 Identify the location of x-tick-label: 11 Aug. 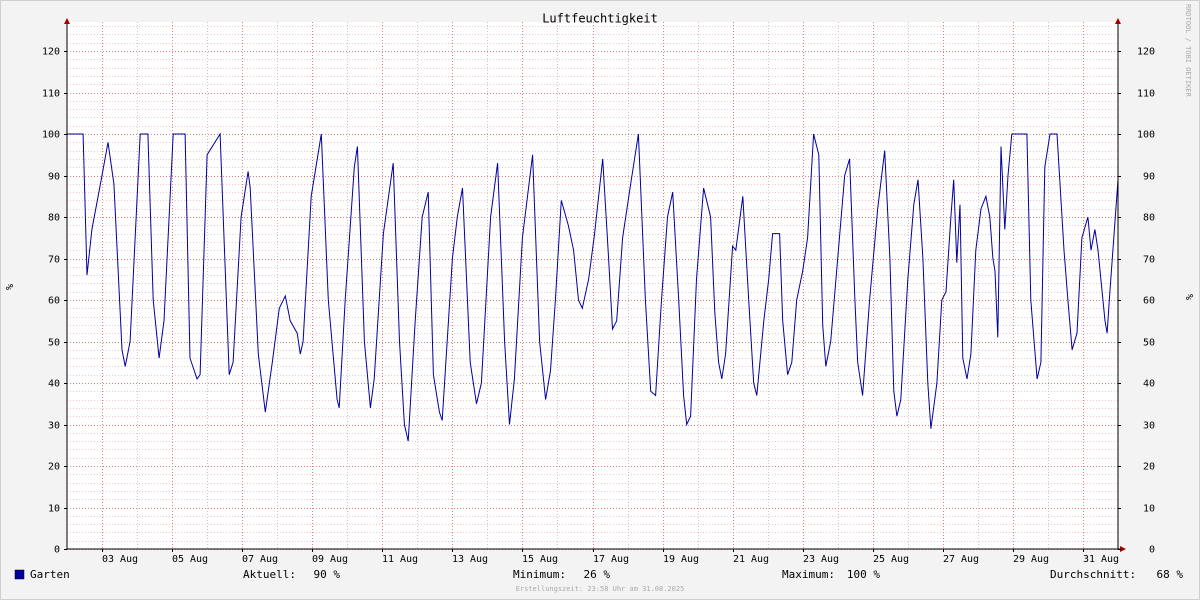
(400, 559).